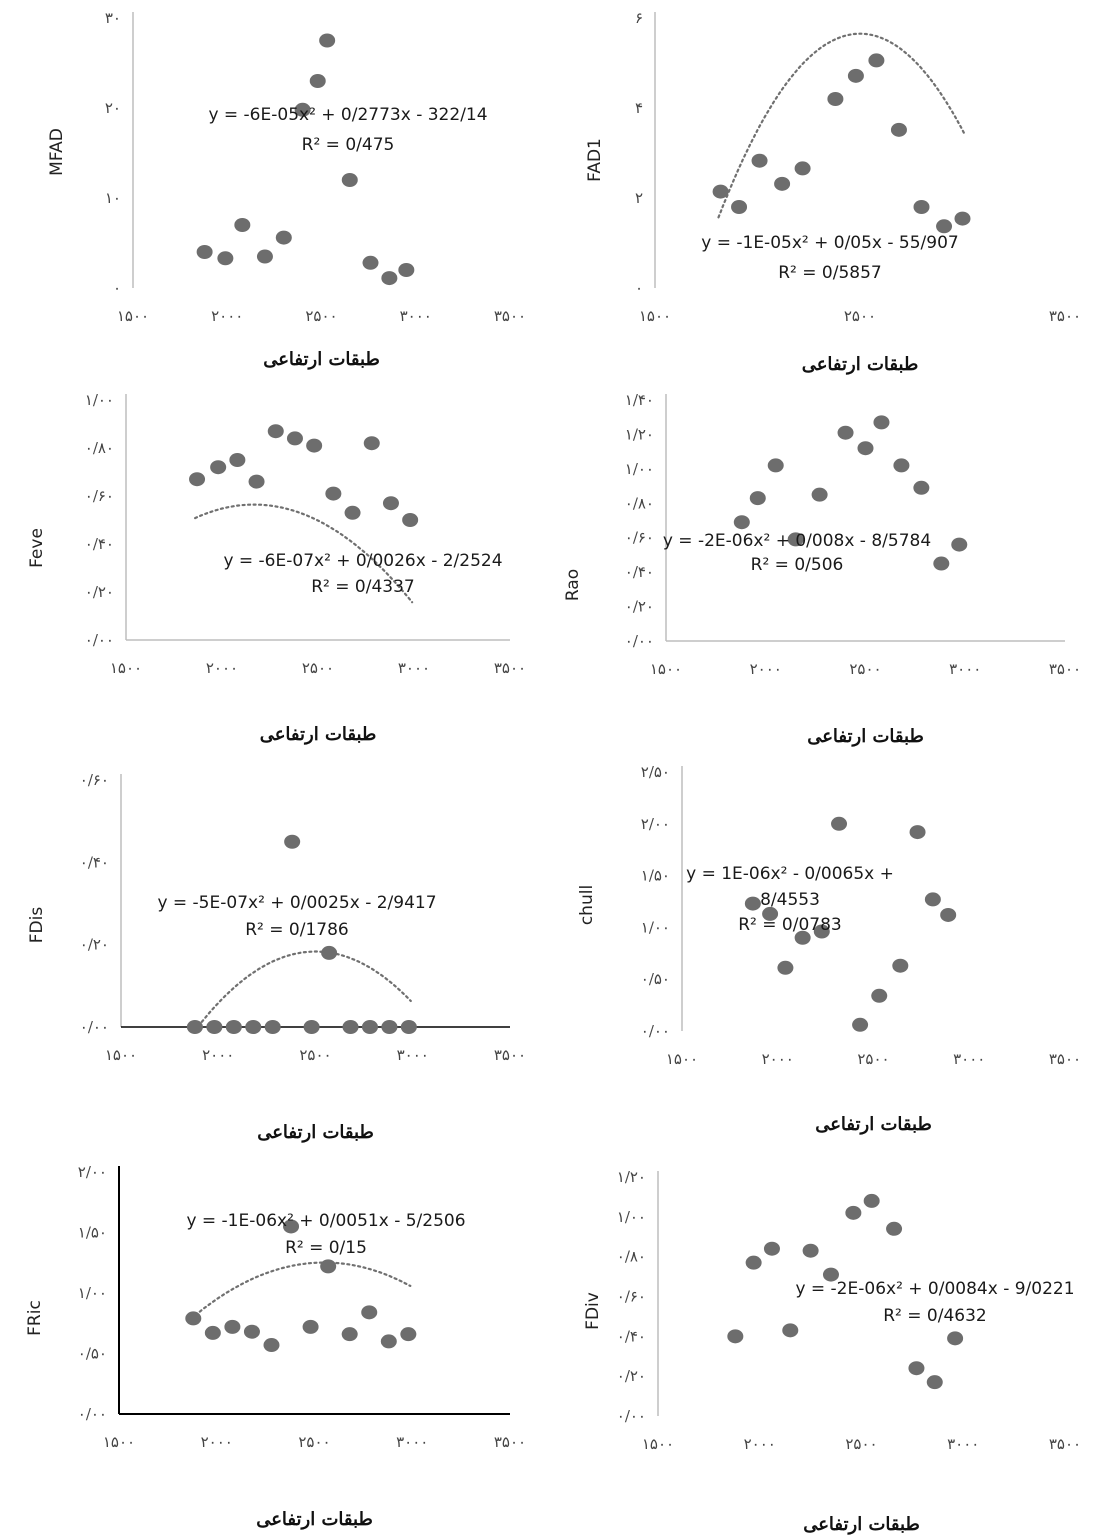 The image size is (1097, 1538). I want to click on trendline-equation: y = -2E-06x² + 0/008x - 8/5784, so click(797, 541).